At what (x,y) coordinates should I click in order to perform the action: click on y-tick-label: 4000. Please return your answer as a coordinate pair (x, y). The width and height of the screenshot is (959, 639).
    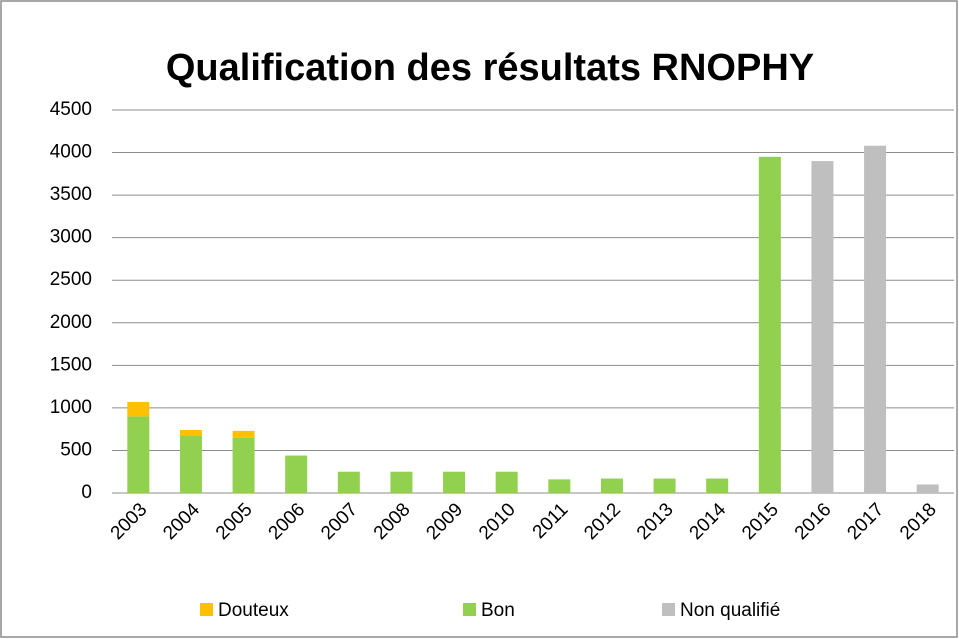
    Looking at the image, I should click on (71, 152).